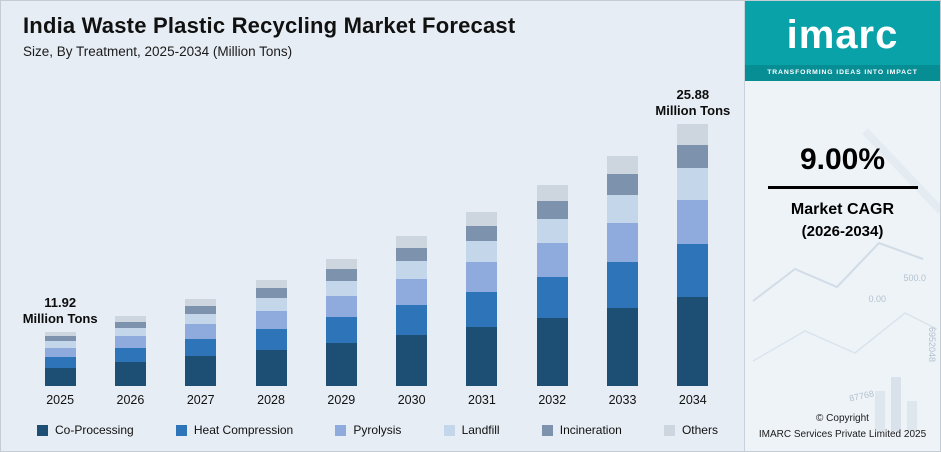 This screenshot has width=941, height=452. I want to click on x-axis-label: 2029, so click(341, 400).